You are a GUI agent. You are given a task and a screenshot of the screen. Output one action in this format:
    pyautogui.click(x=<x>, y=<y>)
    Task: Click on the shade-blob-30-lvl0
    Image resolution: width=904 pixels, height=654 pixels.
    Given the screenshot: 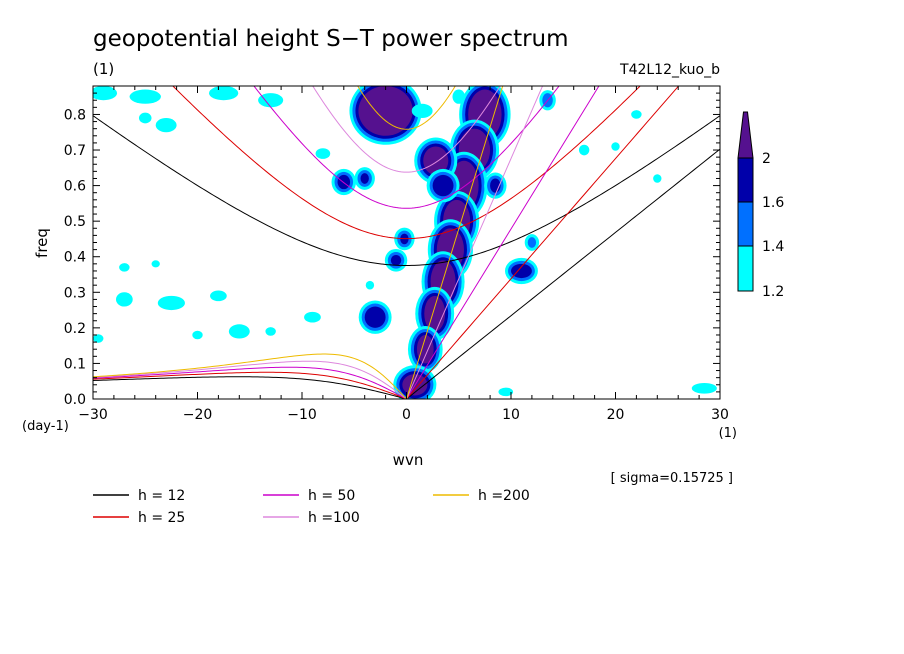 What is the action you would take?
    pyautogui.click(x=239, y=331)
    